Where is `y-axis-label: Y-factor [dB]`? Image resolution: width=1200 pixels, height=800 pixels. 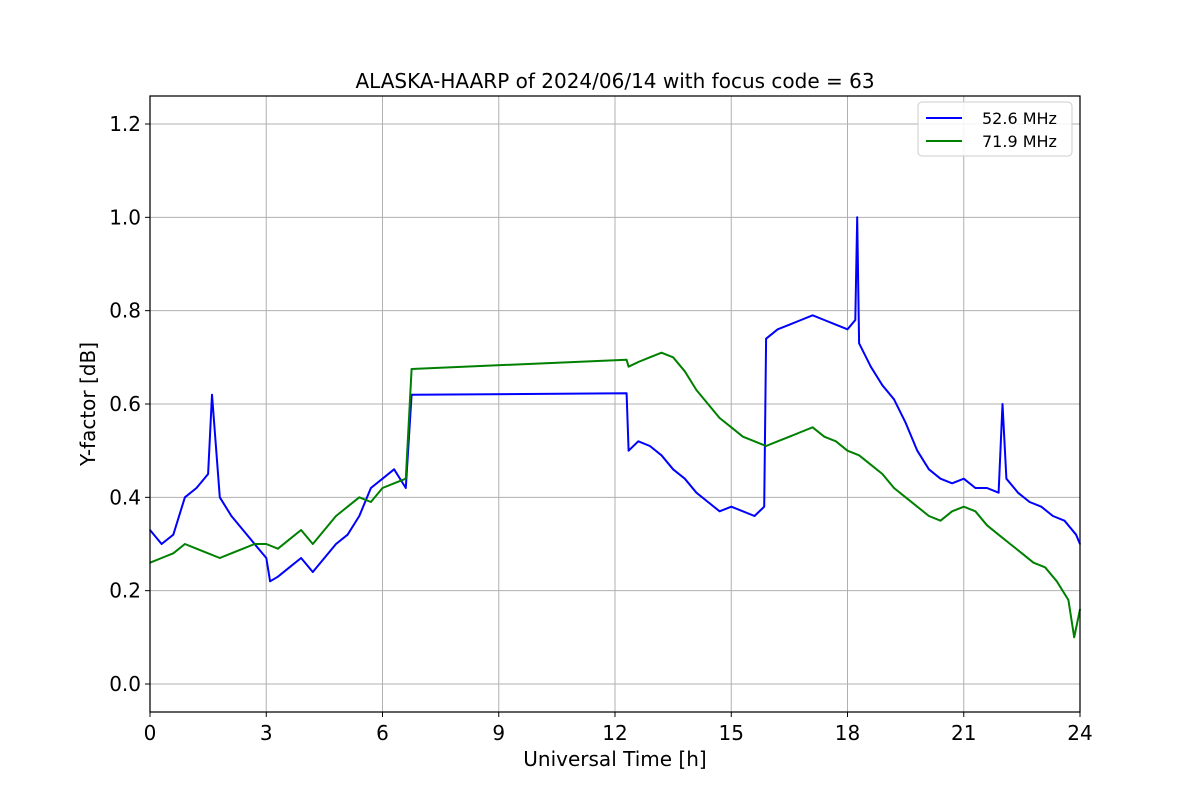 y-axis-label: Y-factor [dB] is located at coordinates (88, 404).